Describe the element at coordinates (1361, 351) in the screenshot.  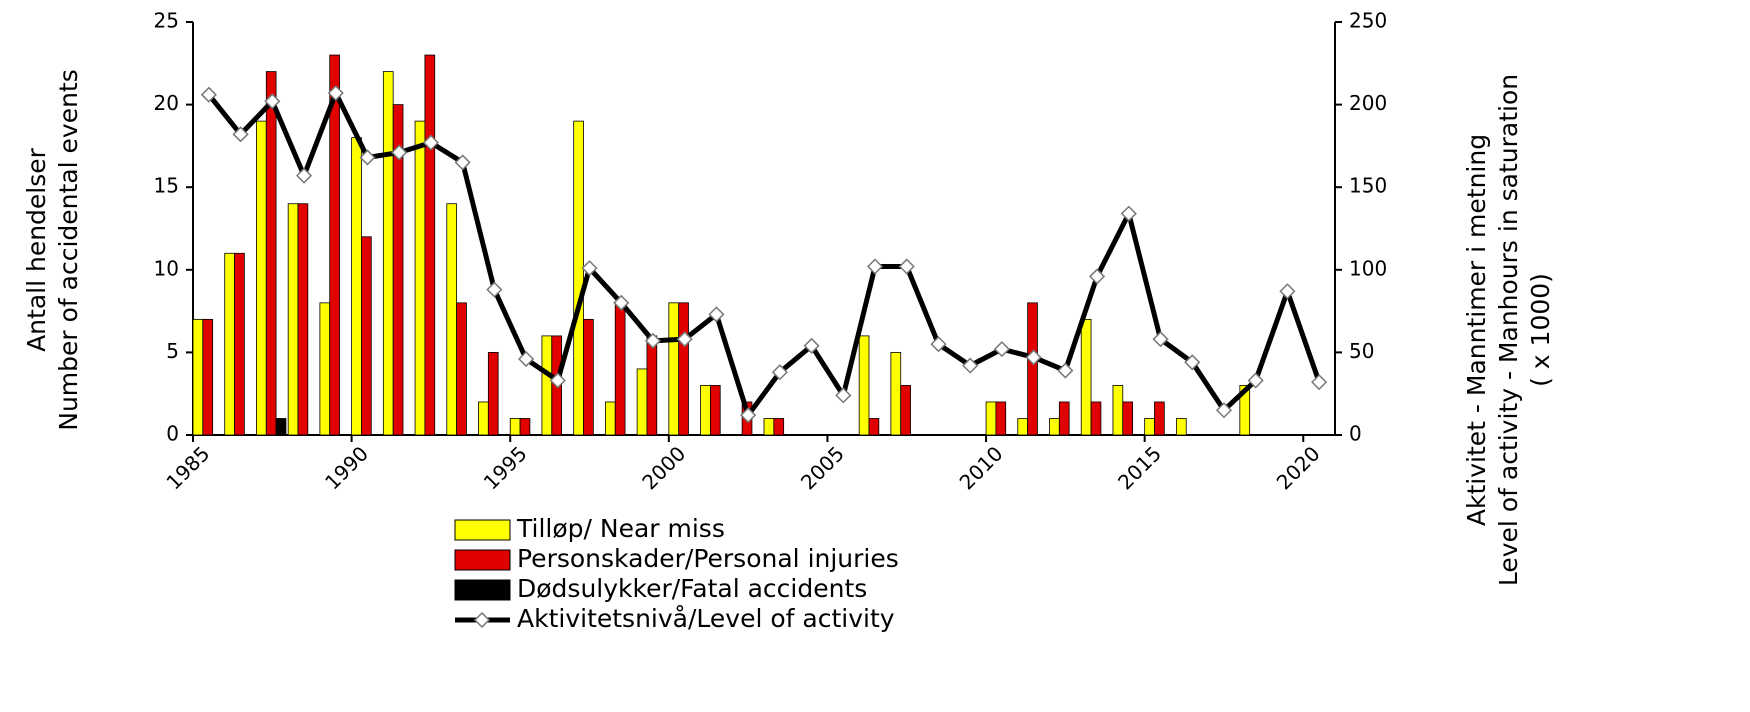
I see `y2-tick-label: 50` at that location.